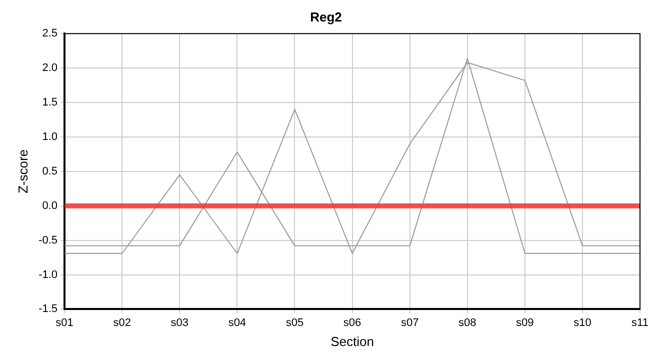 The width and height of the screenshot is (660, 360). Describe the element at coordinates (50, 34) in the screenshot. I see `y-tick-label: 2.5` at that location.